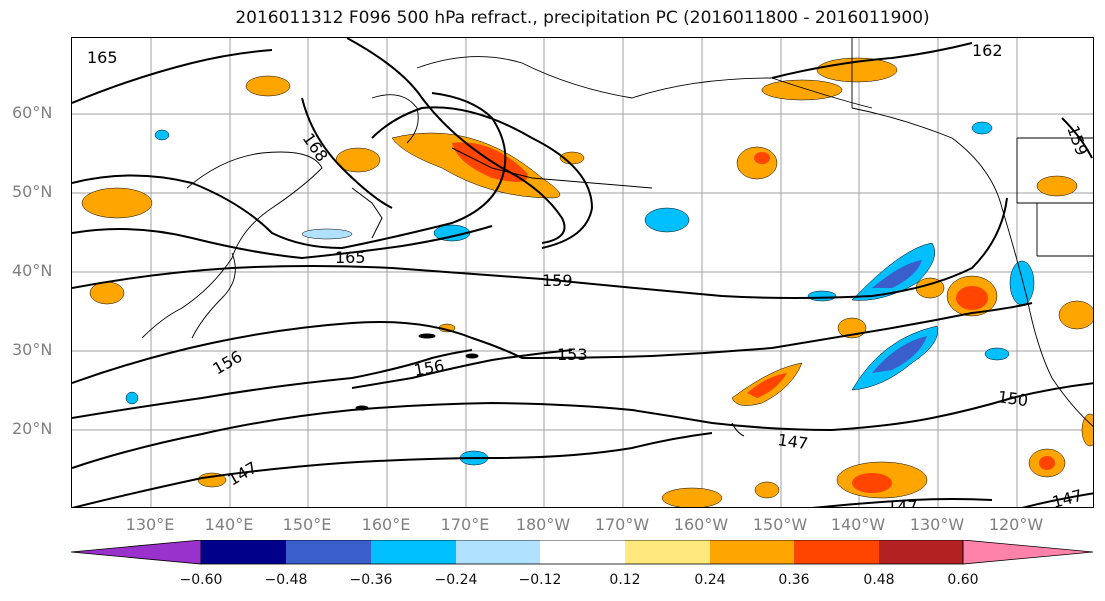 The width and height of the screenshot is (1105, 601). What do you see at coordinates (543, 524) in the screenshot?
I see `lon-label: 180°W` at bounding box center [543, 524].